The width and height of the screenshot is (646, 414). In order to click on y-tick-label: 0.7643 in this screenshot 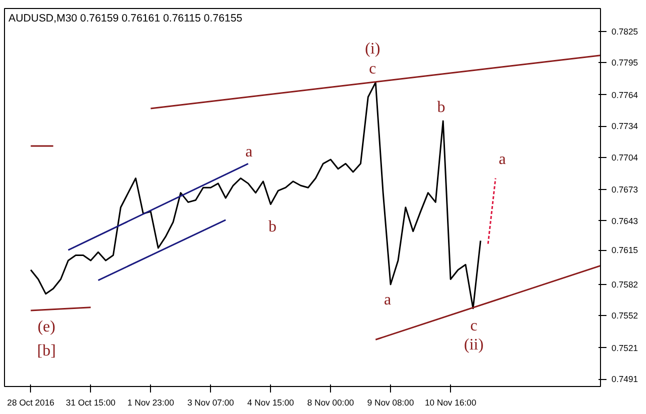, I will do `click(625, 221)`.